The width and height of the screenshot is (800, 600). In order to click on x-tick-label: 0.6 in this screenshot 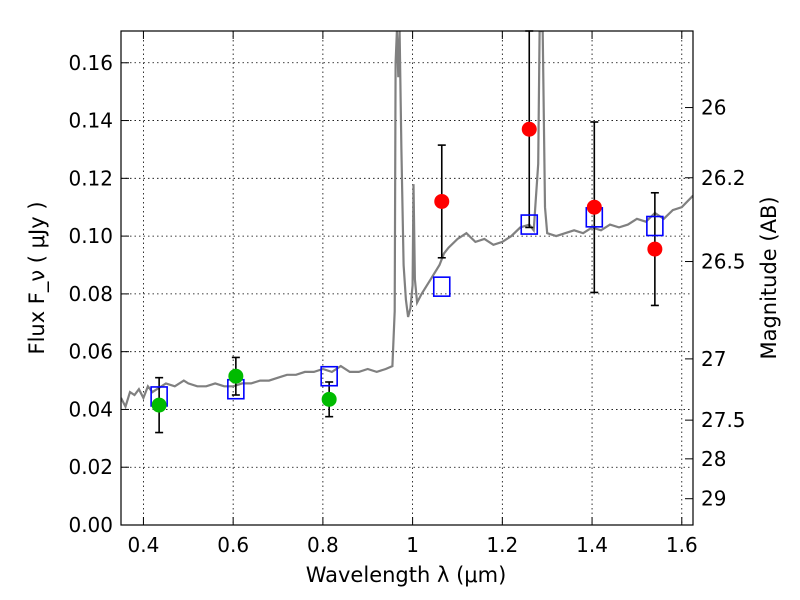, I will do `click(233, 545)`.